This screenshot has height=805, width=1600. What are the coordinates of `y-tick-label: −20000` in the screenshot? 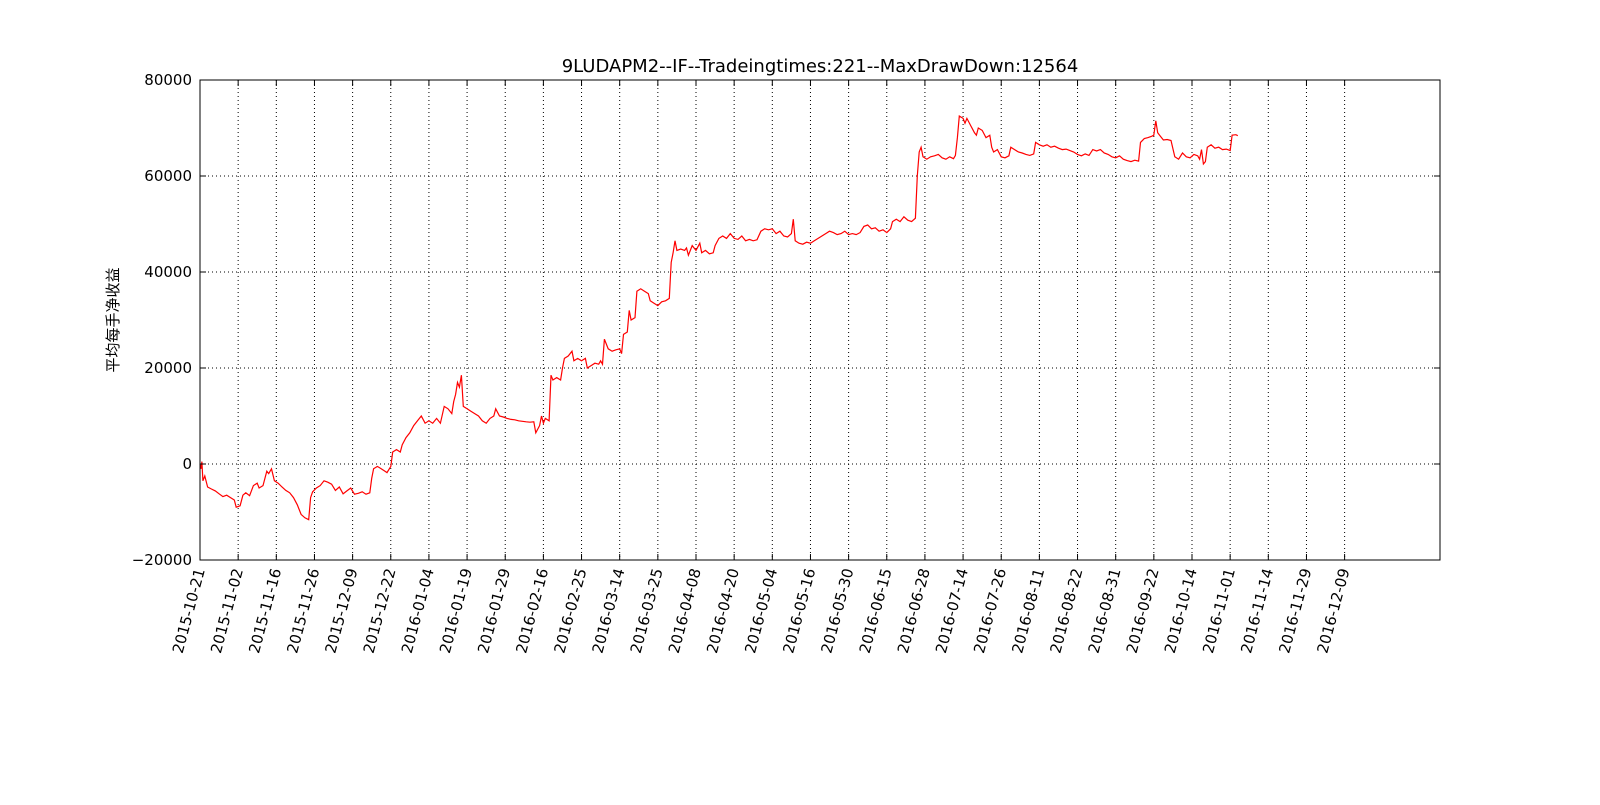 It's located at (162, 560).